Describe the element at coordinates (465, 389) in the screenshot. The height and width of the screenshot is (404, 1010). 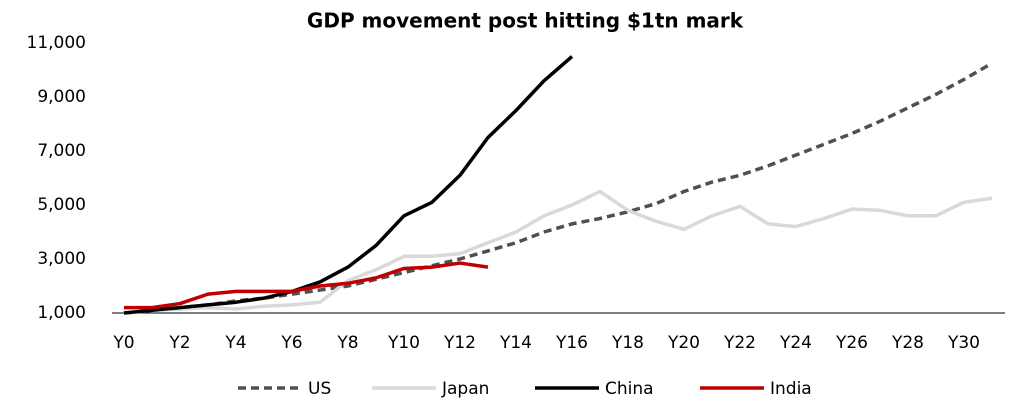
I see `legend-label: Japan` at that location.